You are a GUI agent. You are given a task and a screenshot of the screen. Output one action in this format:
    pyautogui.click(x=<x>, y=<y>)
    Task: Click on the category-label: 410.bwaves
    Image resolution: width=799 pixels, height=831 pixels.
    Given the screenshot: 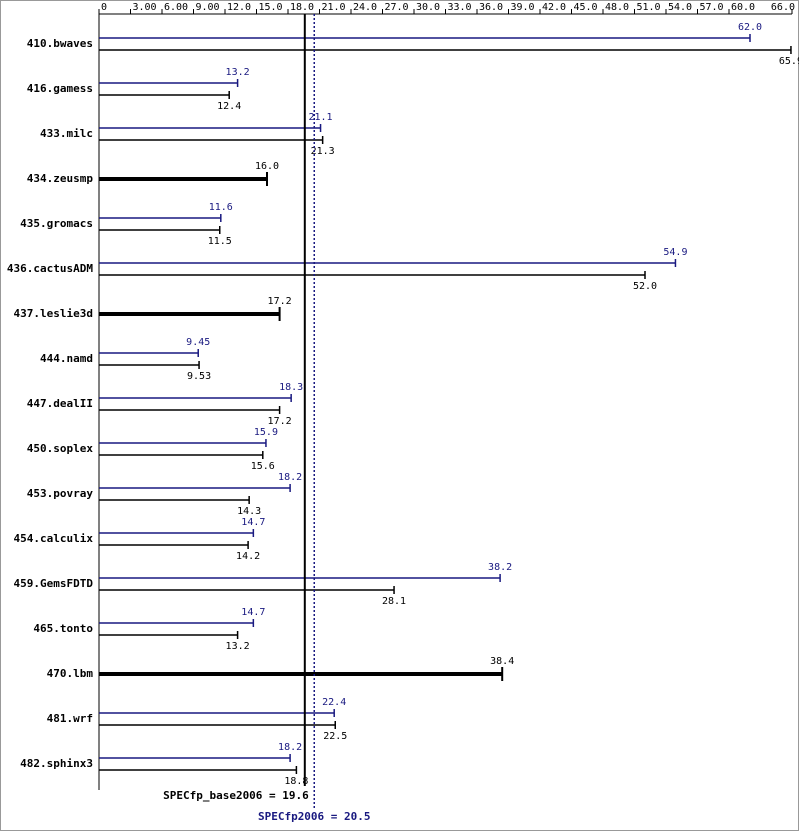 What is the action you would take?
    pyautogui.click(x=60, y=43)
    